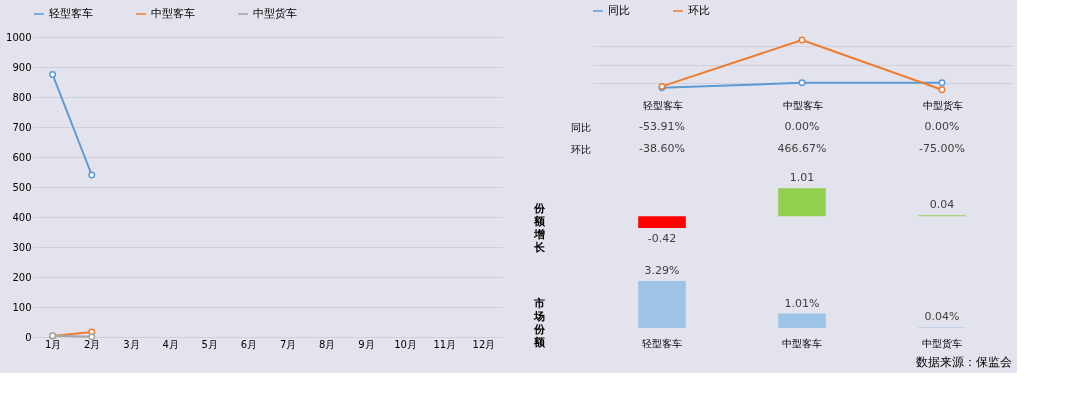 The height and width of the screenshot is (407, 1080). I want to click on y-tick-label: 500, so click(22, 187).